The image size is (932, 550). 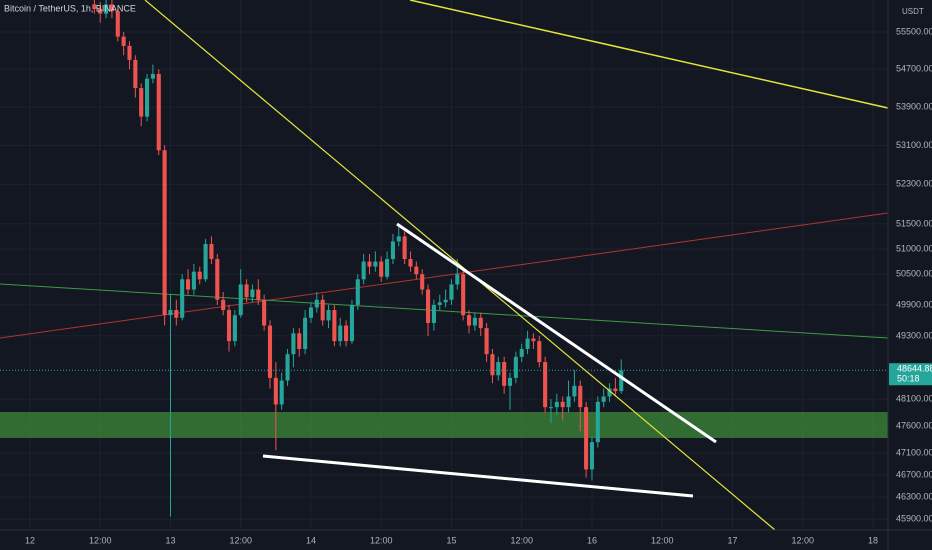 What do you see at coordinates (914, 69) in the screenshot?
I see `y-tick-label: 54700.00` at bounding box center [914, 69].